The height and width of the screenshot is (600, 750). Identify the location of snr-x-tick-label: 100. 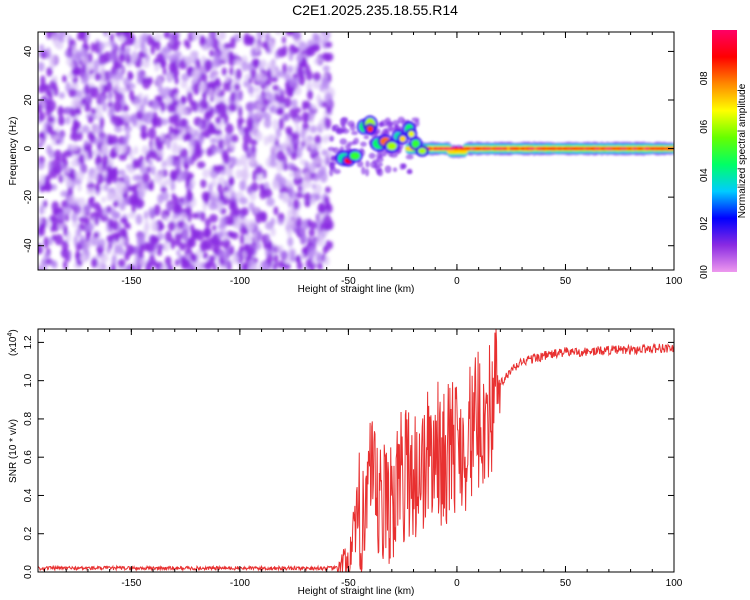
(674, 583).